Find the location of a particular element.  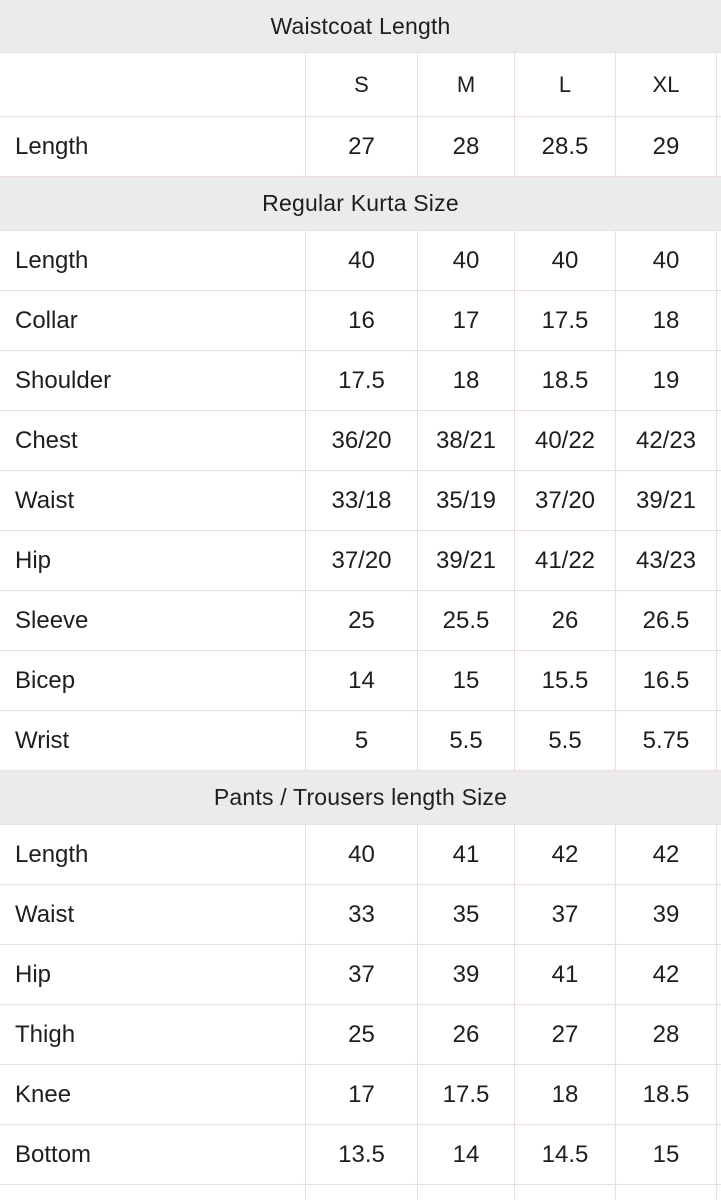

table-row: Knee 17 17.5 18 18.5 is located at coordinates (360, 1095).